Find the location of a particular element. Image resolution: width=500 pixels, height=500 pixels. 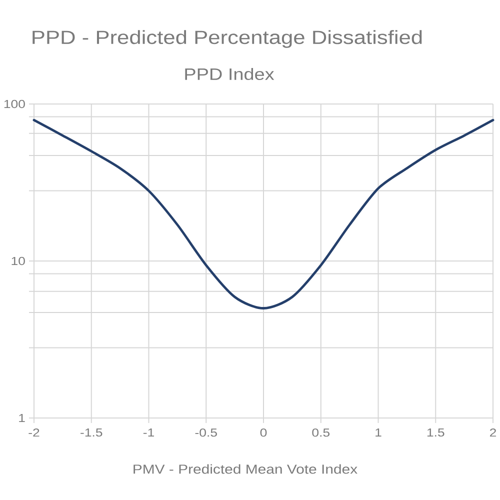

x-tick-label: 1.5 is located at coordinates (435, 432).